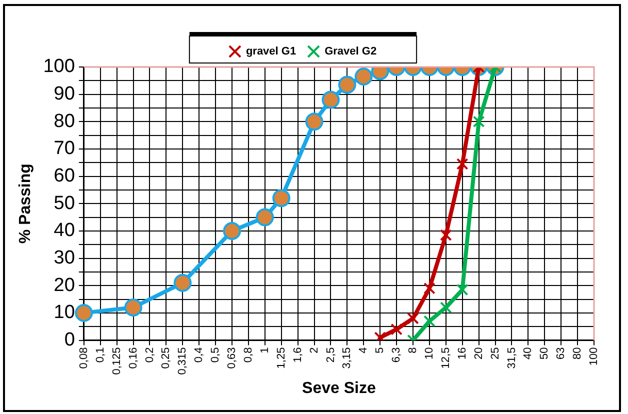  Describe the element at coordinates (578, 353) in the screenshot. I see `x-tick-label: 80` at that location.